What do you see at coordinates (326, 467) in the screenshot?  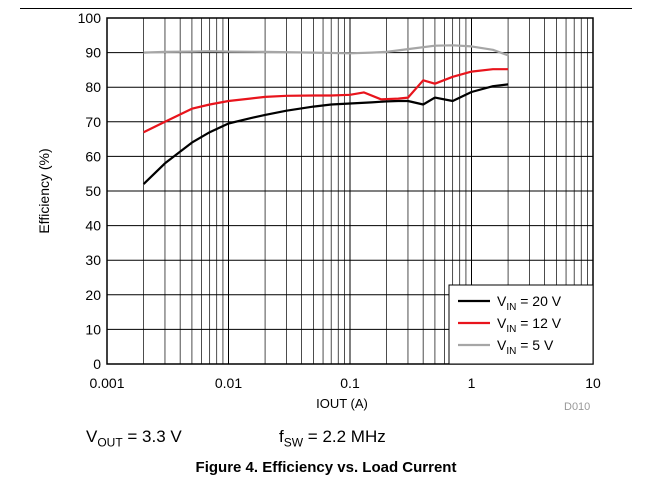 I see `figure-caption: Figure 4. Efficiency vs. Load Current` at bounding box center [326, 467].